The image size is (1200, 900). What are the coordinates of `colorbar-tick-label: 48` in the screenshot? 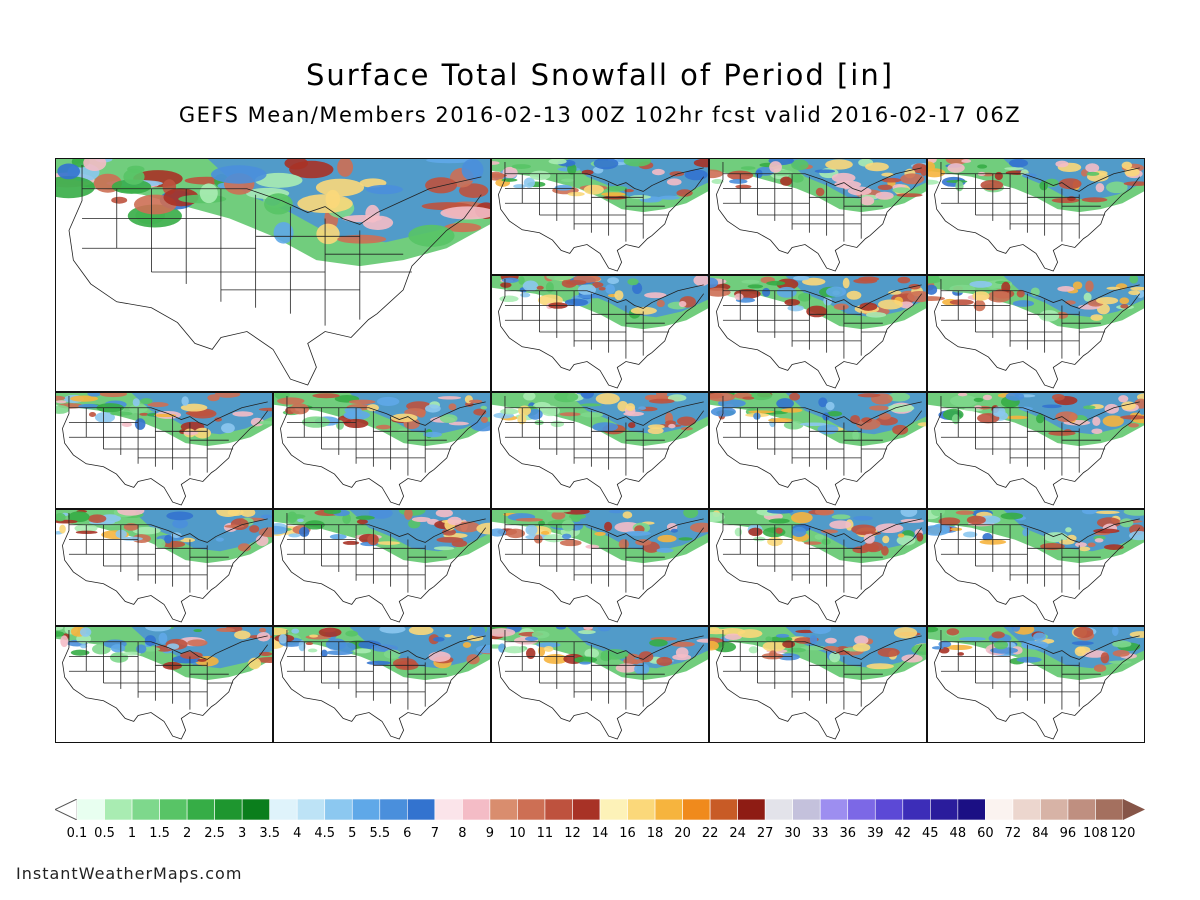 It's located at (958, 833).